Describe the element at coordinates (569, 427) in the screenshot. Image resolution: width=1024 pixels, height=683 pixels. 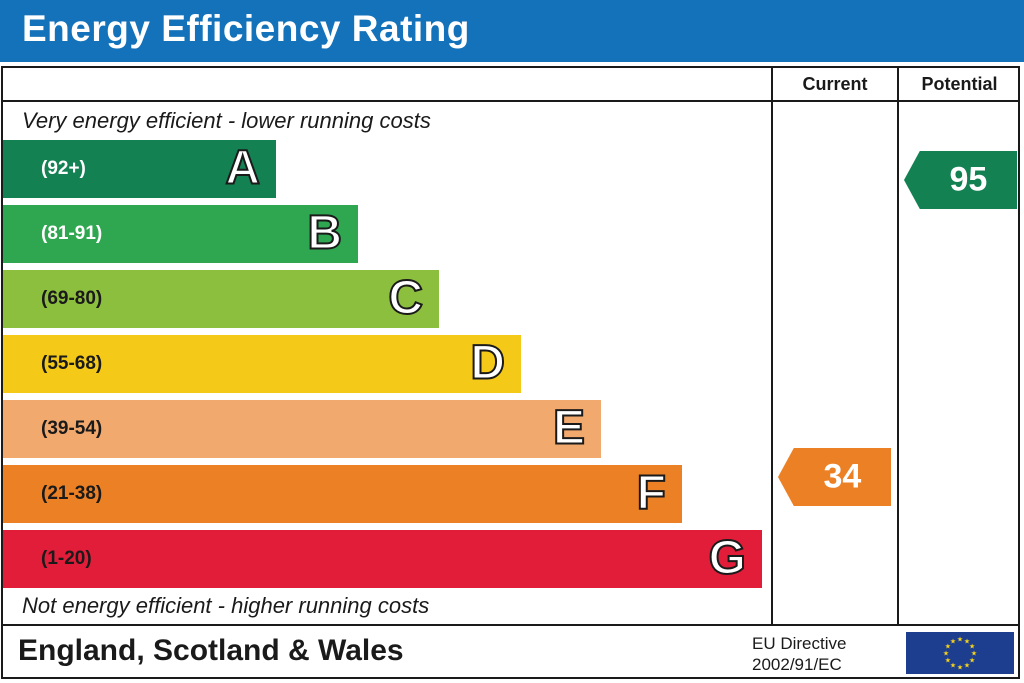
I see `band-e-letter: E` at that location.